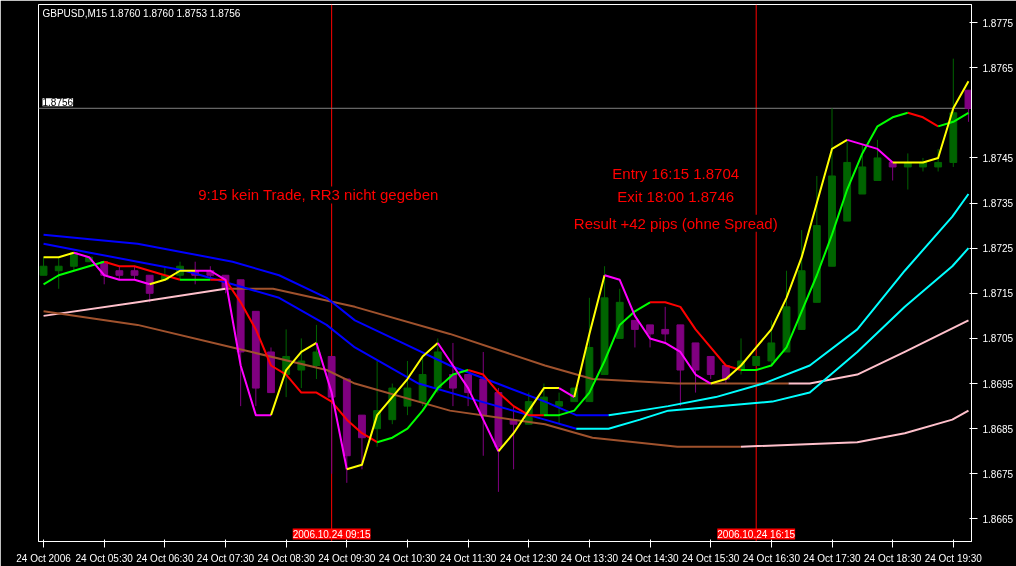 The width and height of the screenshot is (1016, 566). I want to click on x-tick-label: 24 Oct 2006, so click(44, 558).